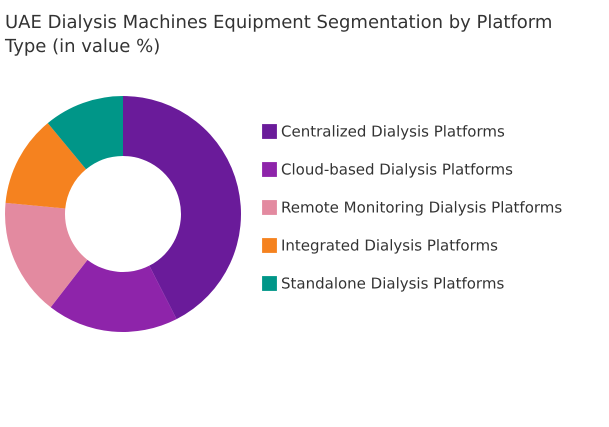  Describe the element at coordinates (397, 169) in the screenshot. I see `legend-label: Cloud-based Dialysis Platforms` at that location.